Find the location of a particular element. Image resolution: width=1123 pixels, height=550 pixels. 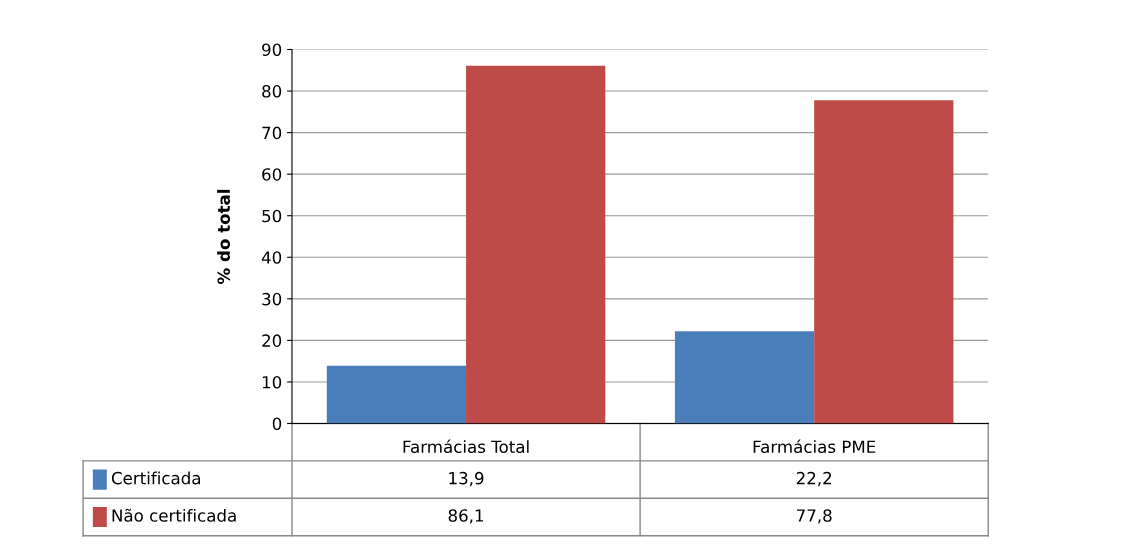

legend-label: Não certificada is located at coordinates (174, 515).